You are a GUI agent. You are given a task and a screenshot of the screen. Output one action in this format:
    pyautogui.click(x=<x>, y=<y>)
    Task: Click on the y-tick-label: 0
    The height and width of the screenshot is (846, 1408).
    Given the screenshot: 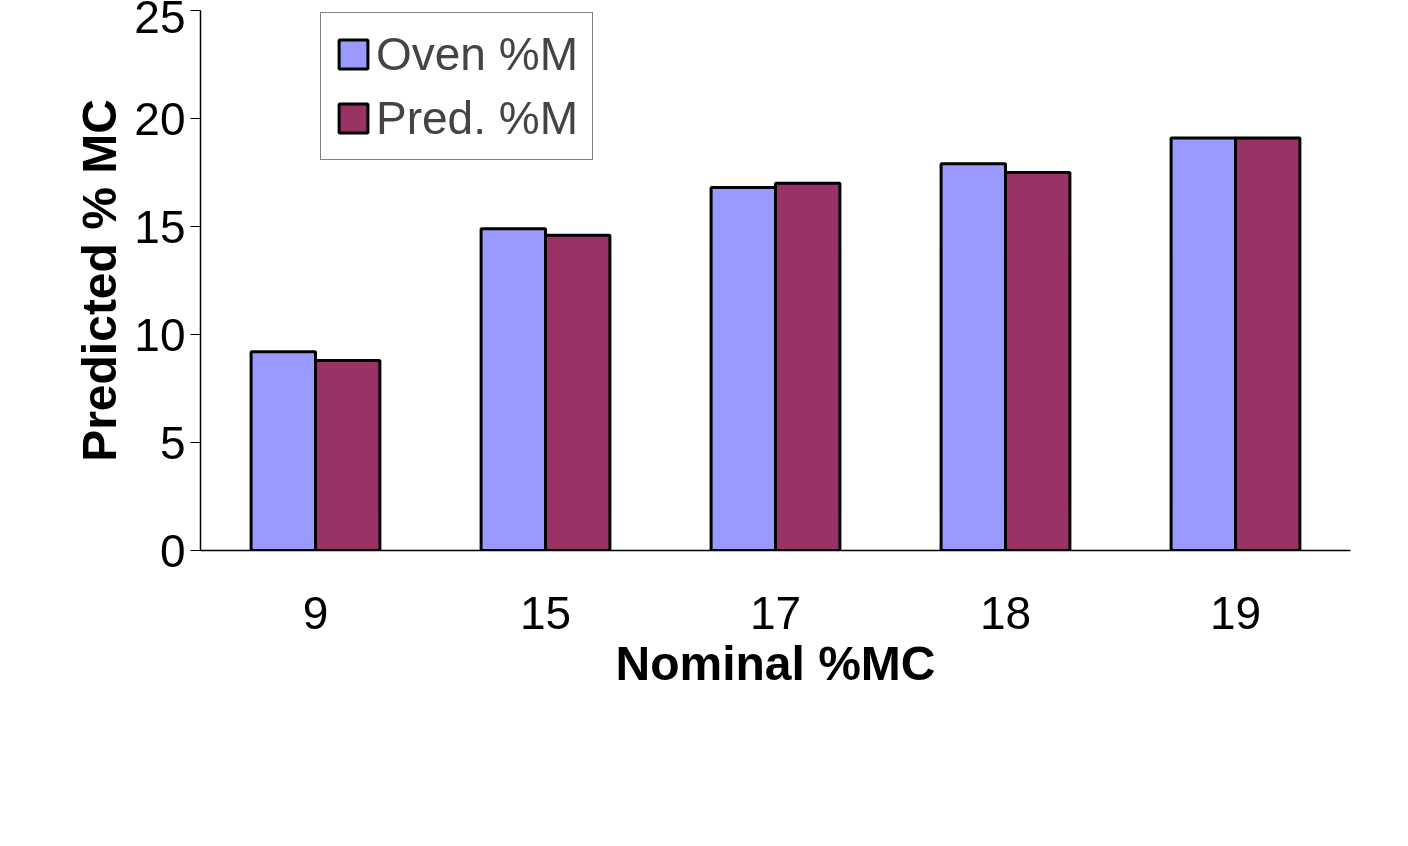 What is the action you would take?
    pyautogui.click(x=172, y=550)
    